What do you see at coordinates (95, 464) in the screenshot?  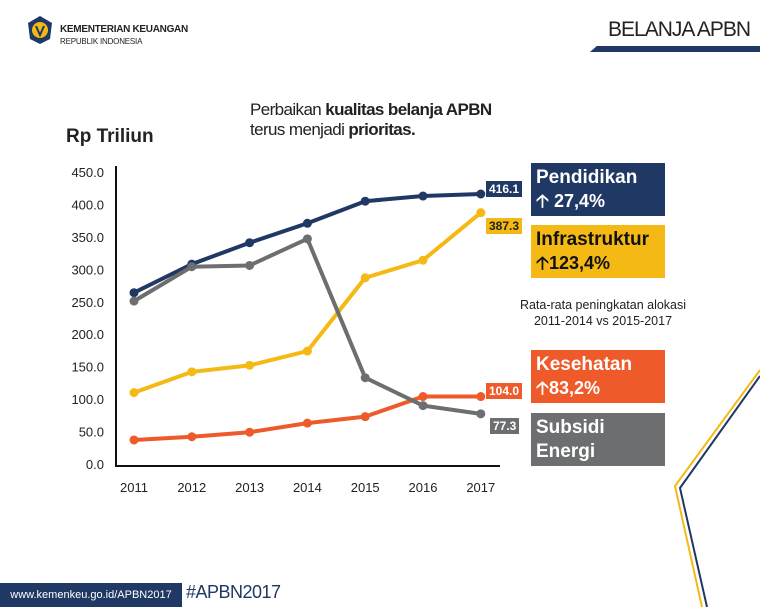 I see `y-tick-label: 0.0` at bounding box center [95, 464].